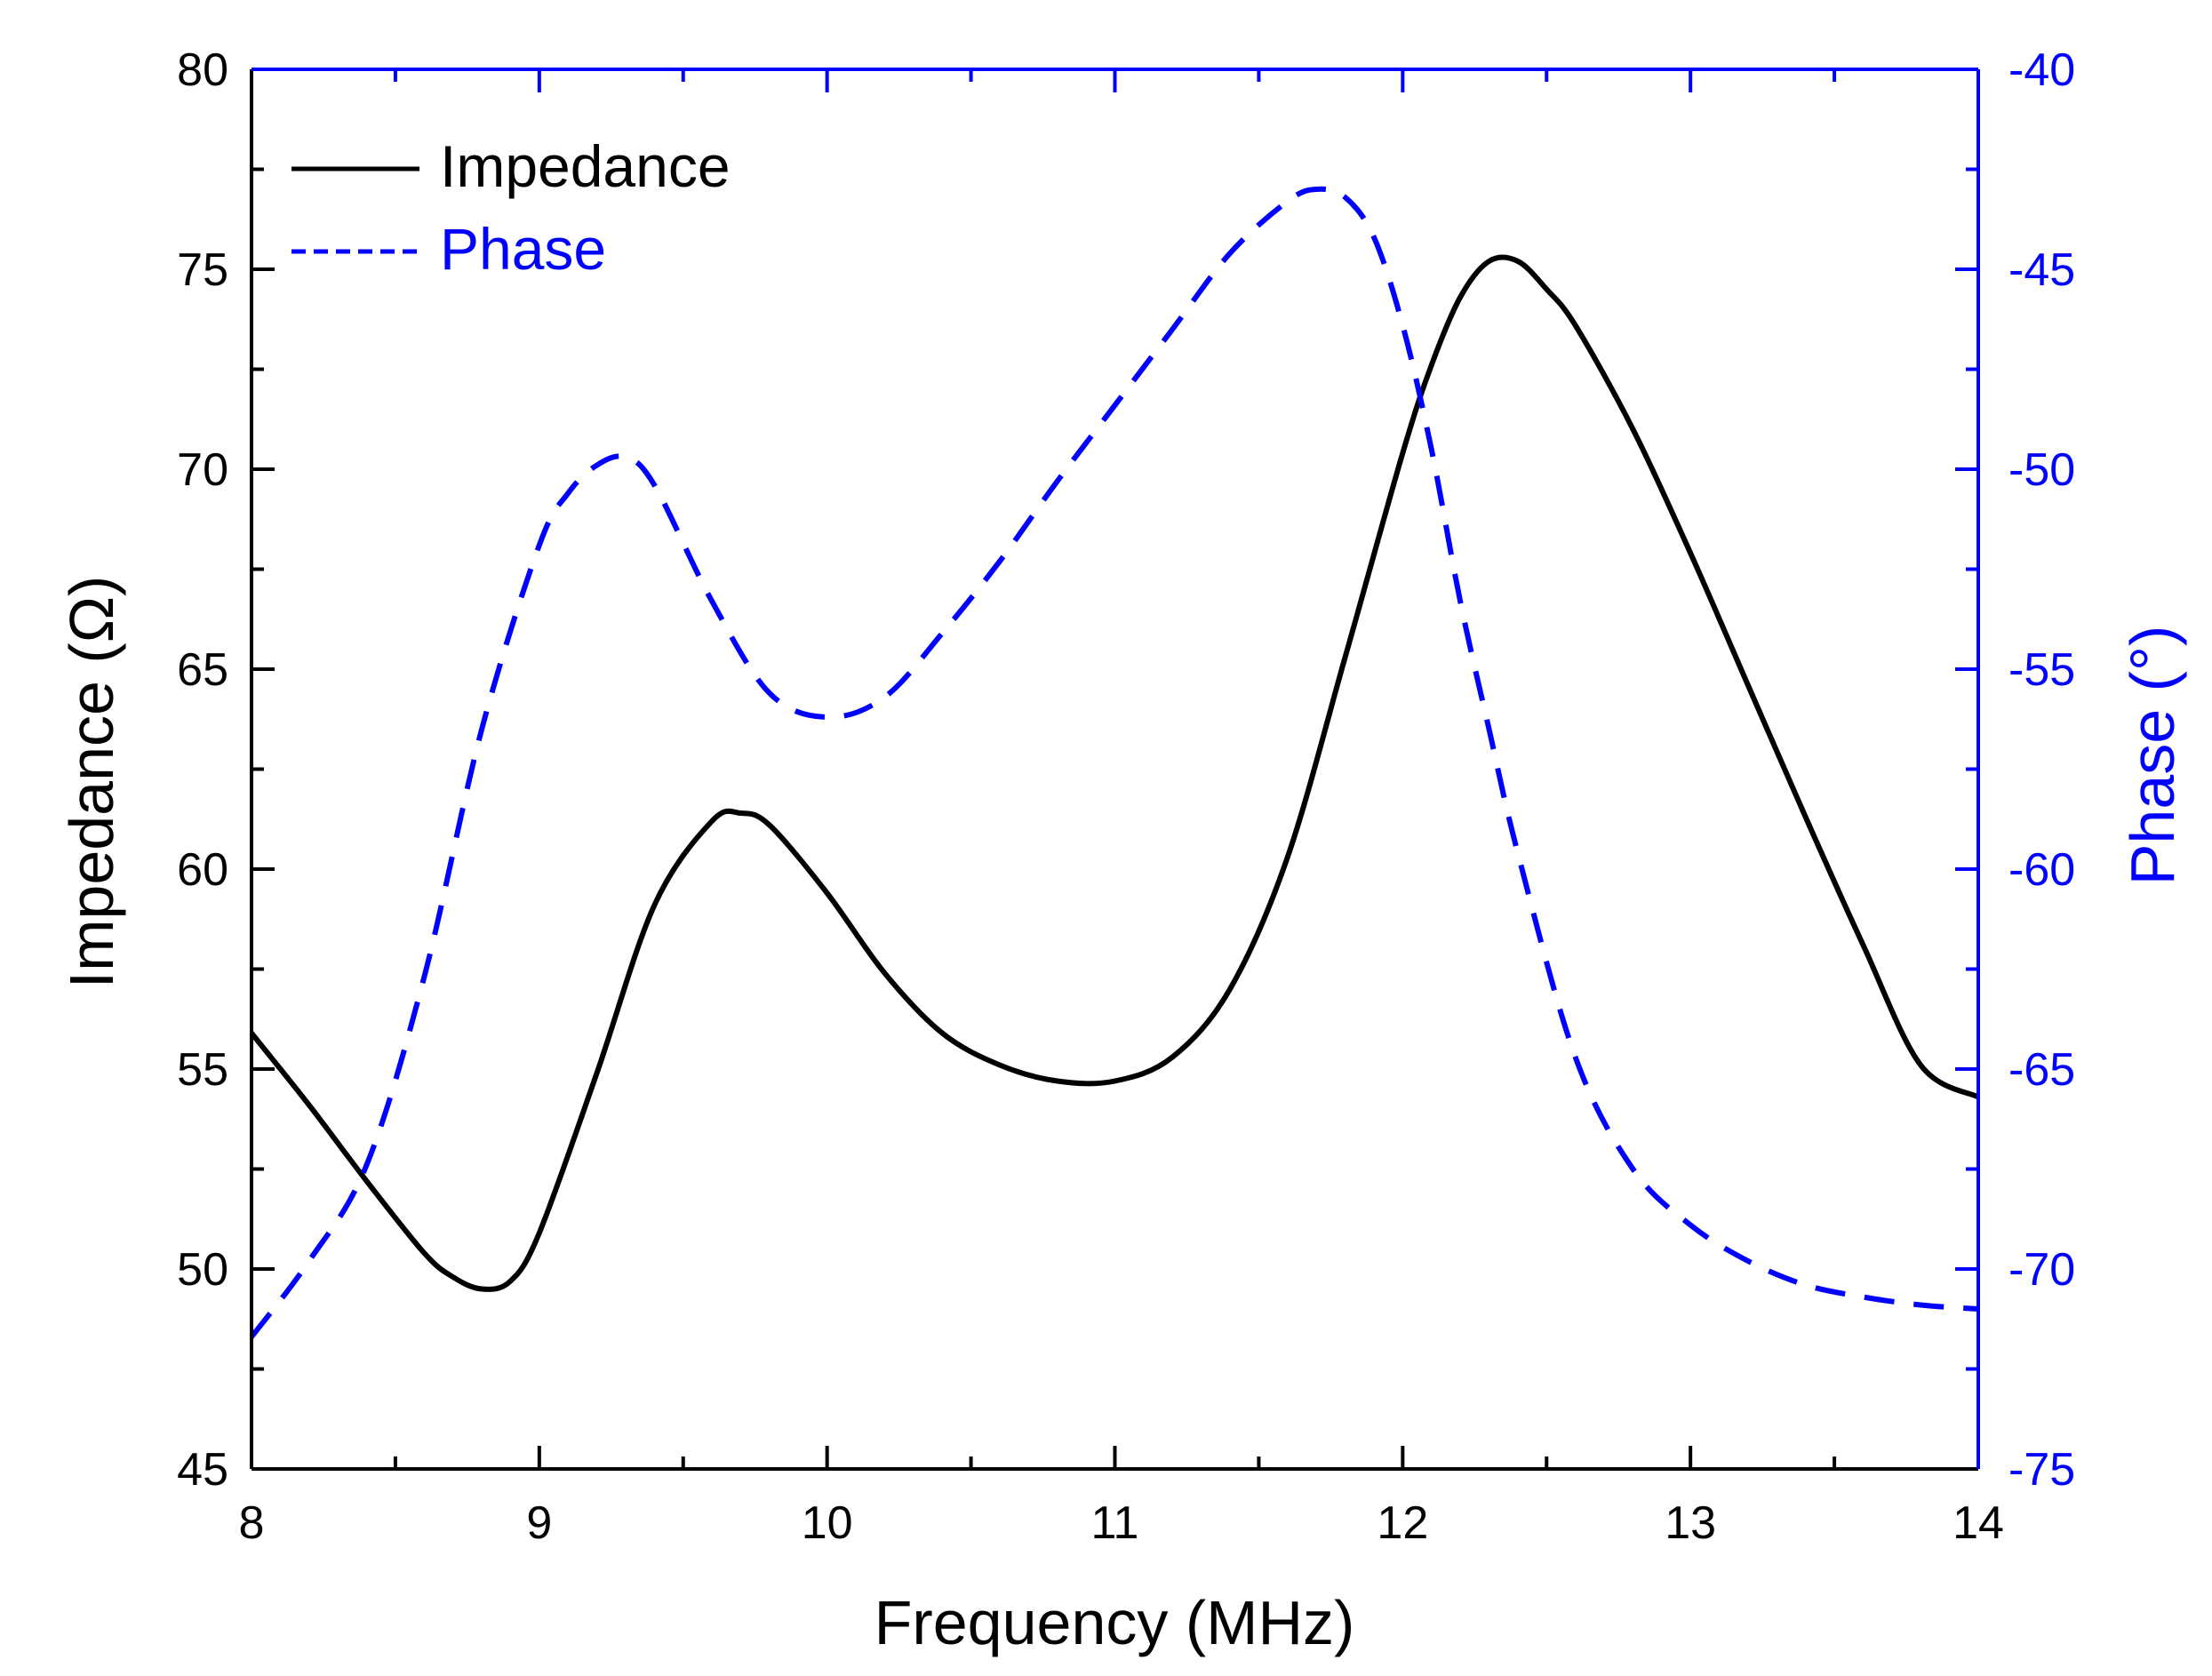  I want to click on y-left-tick-label: 70, so click(202, 470).